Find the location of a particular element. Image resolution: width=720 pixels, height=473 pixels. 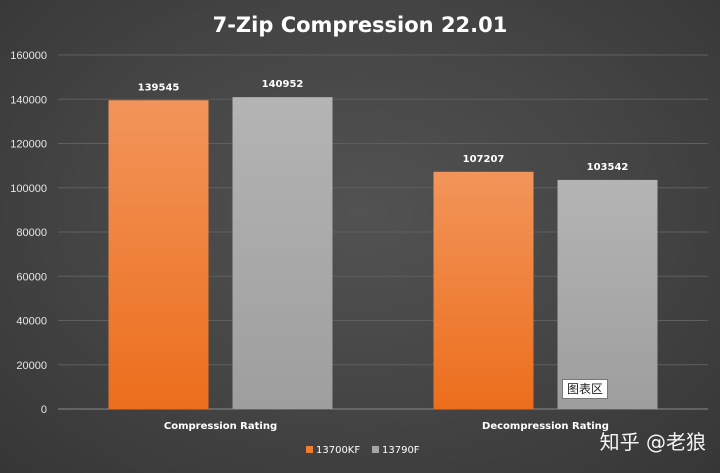

x-category-label: Decompression Rating is located at coordinates (545, 426).